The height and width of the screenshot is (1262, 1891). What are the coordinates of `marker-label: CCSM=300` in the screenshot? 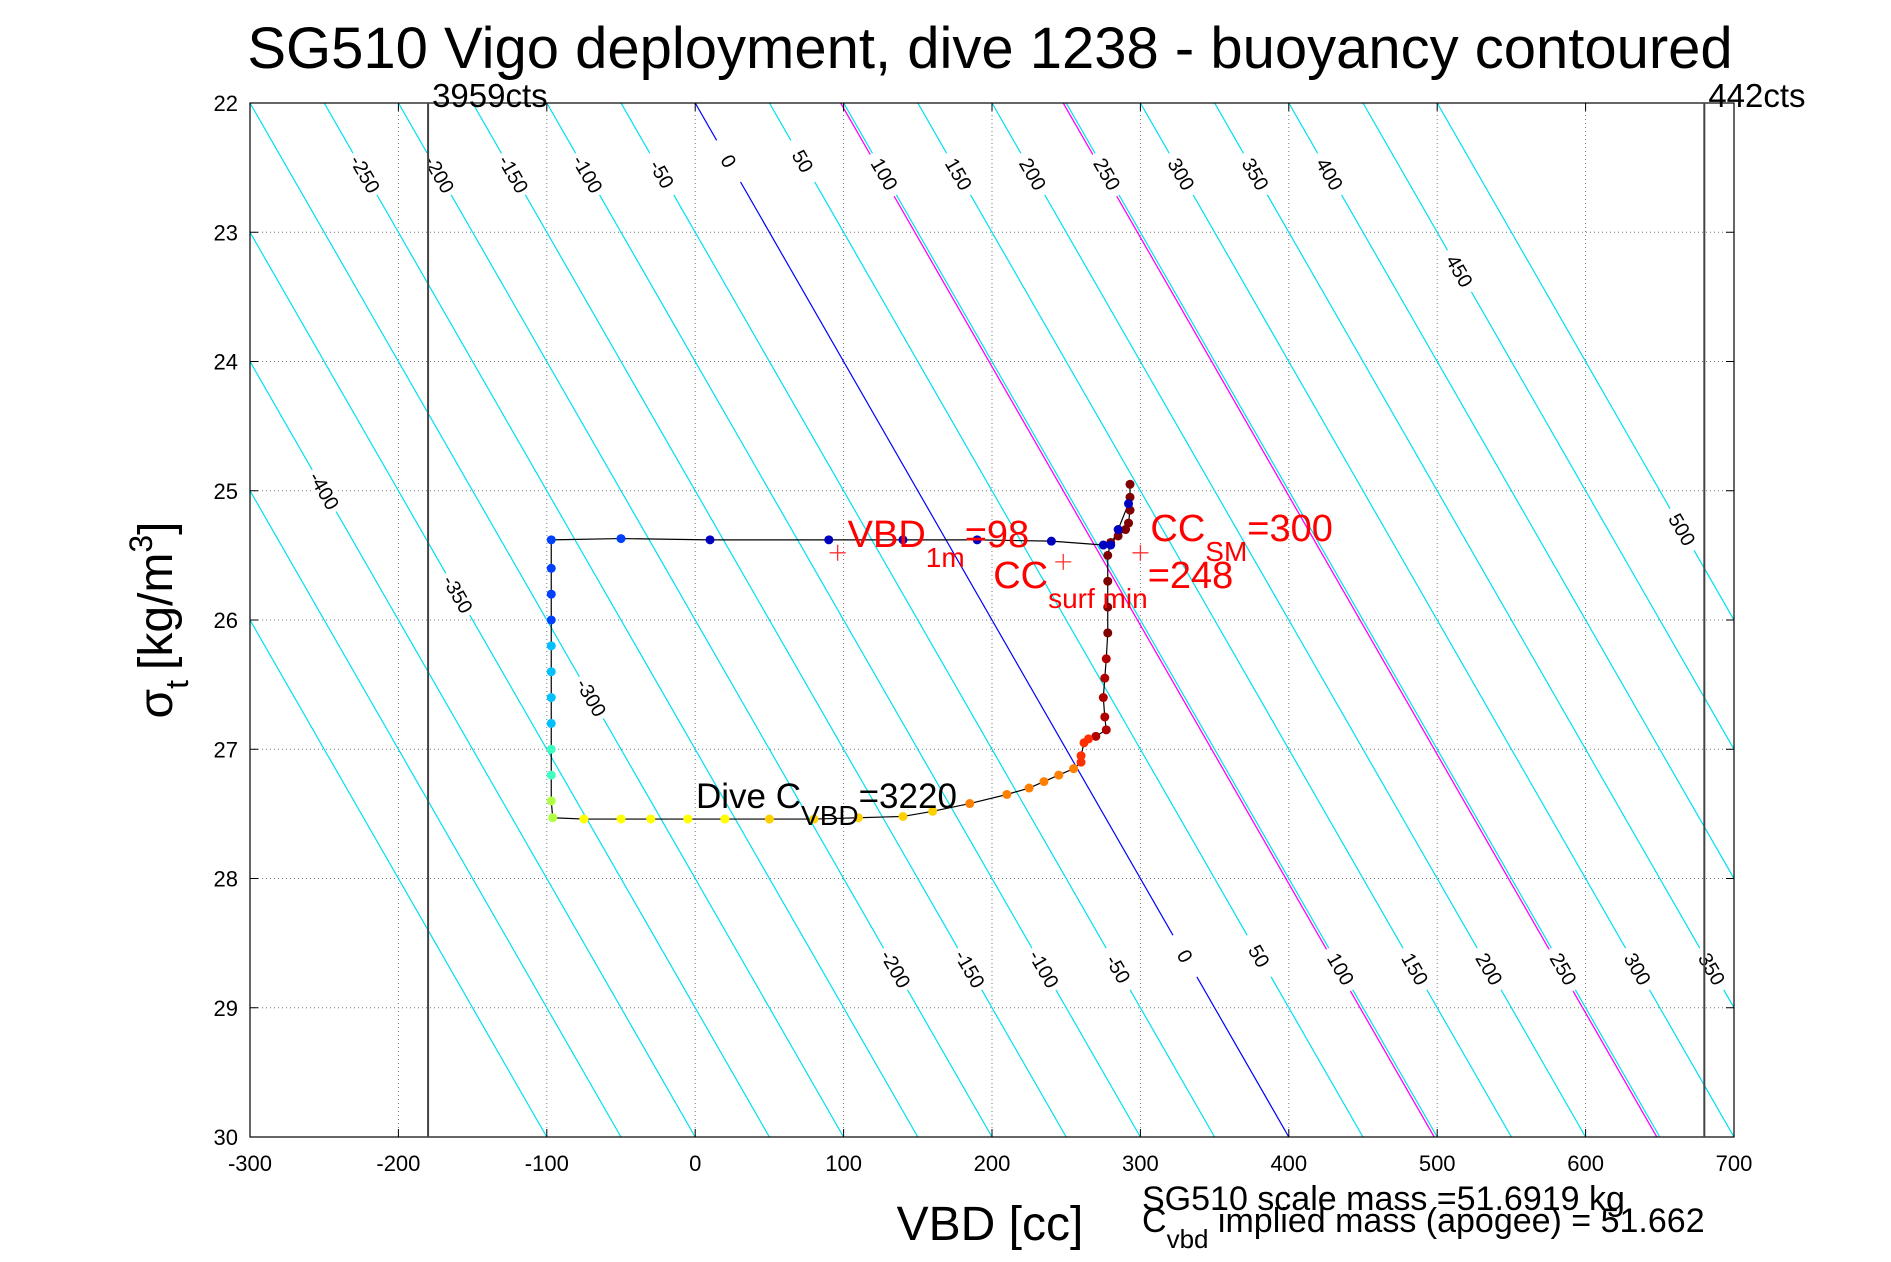 It's located at (1241, 537).